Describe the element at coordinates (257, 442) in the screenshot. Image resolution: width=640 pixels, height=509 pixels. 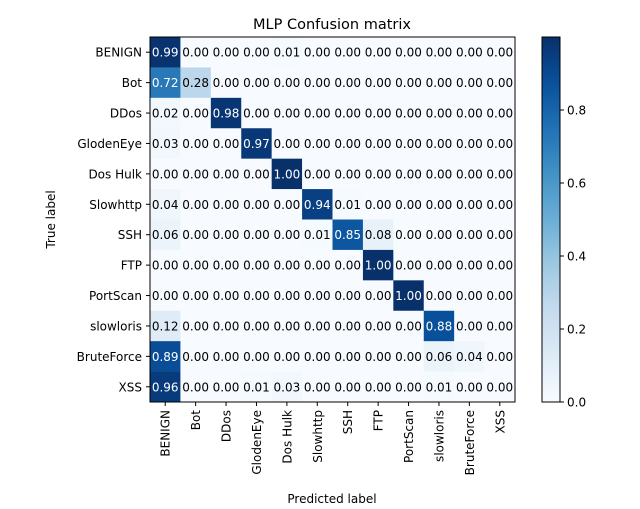
I see `x-tick-label: GlodenEye` at that location.